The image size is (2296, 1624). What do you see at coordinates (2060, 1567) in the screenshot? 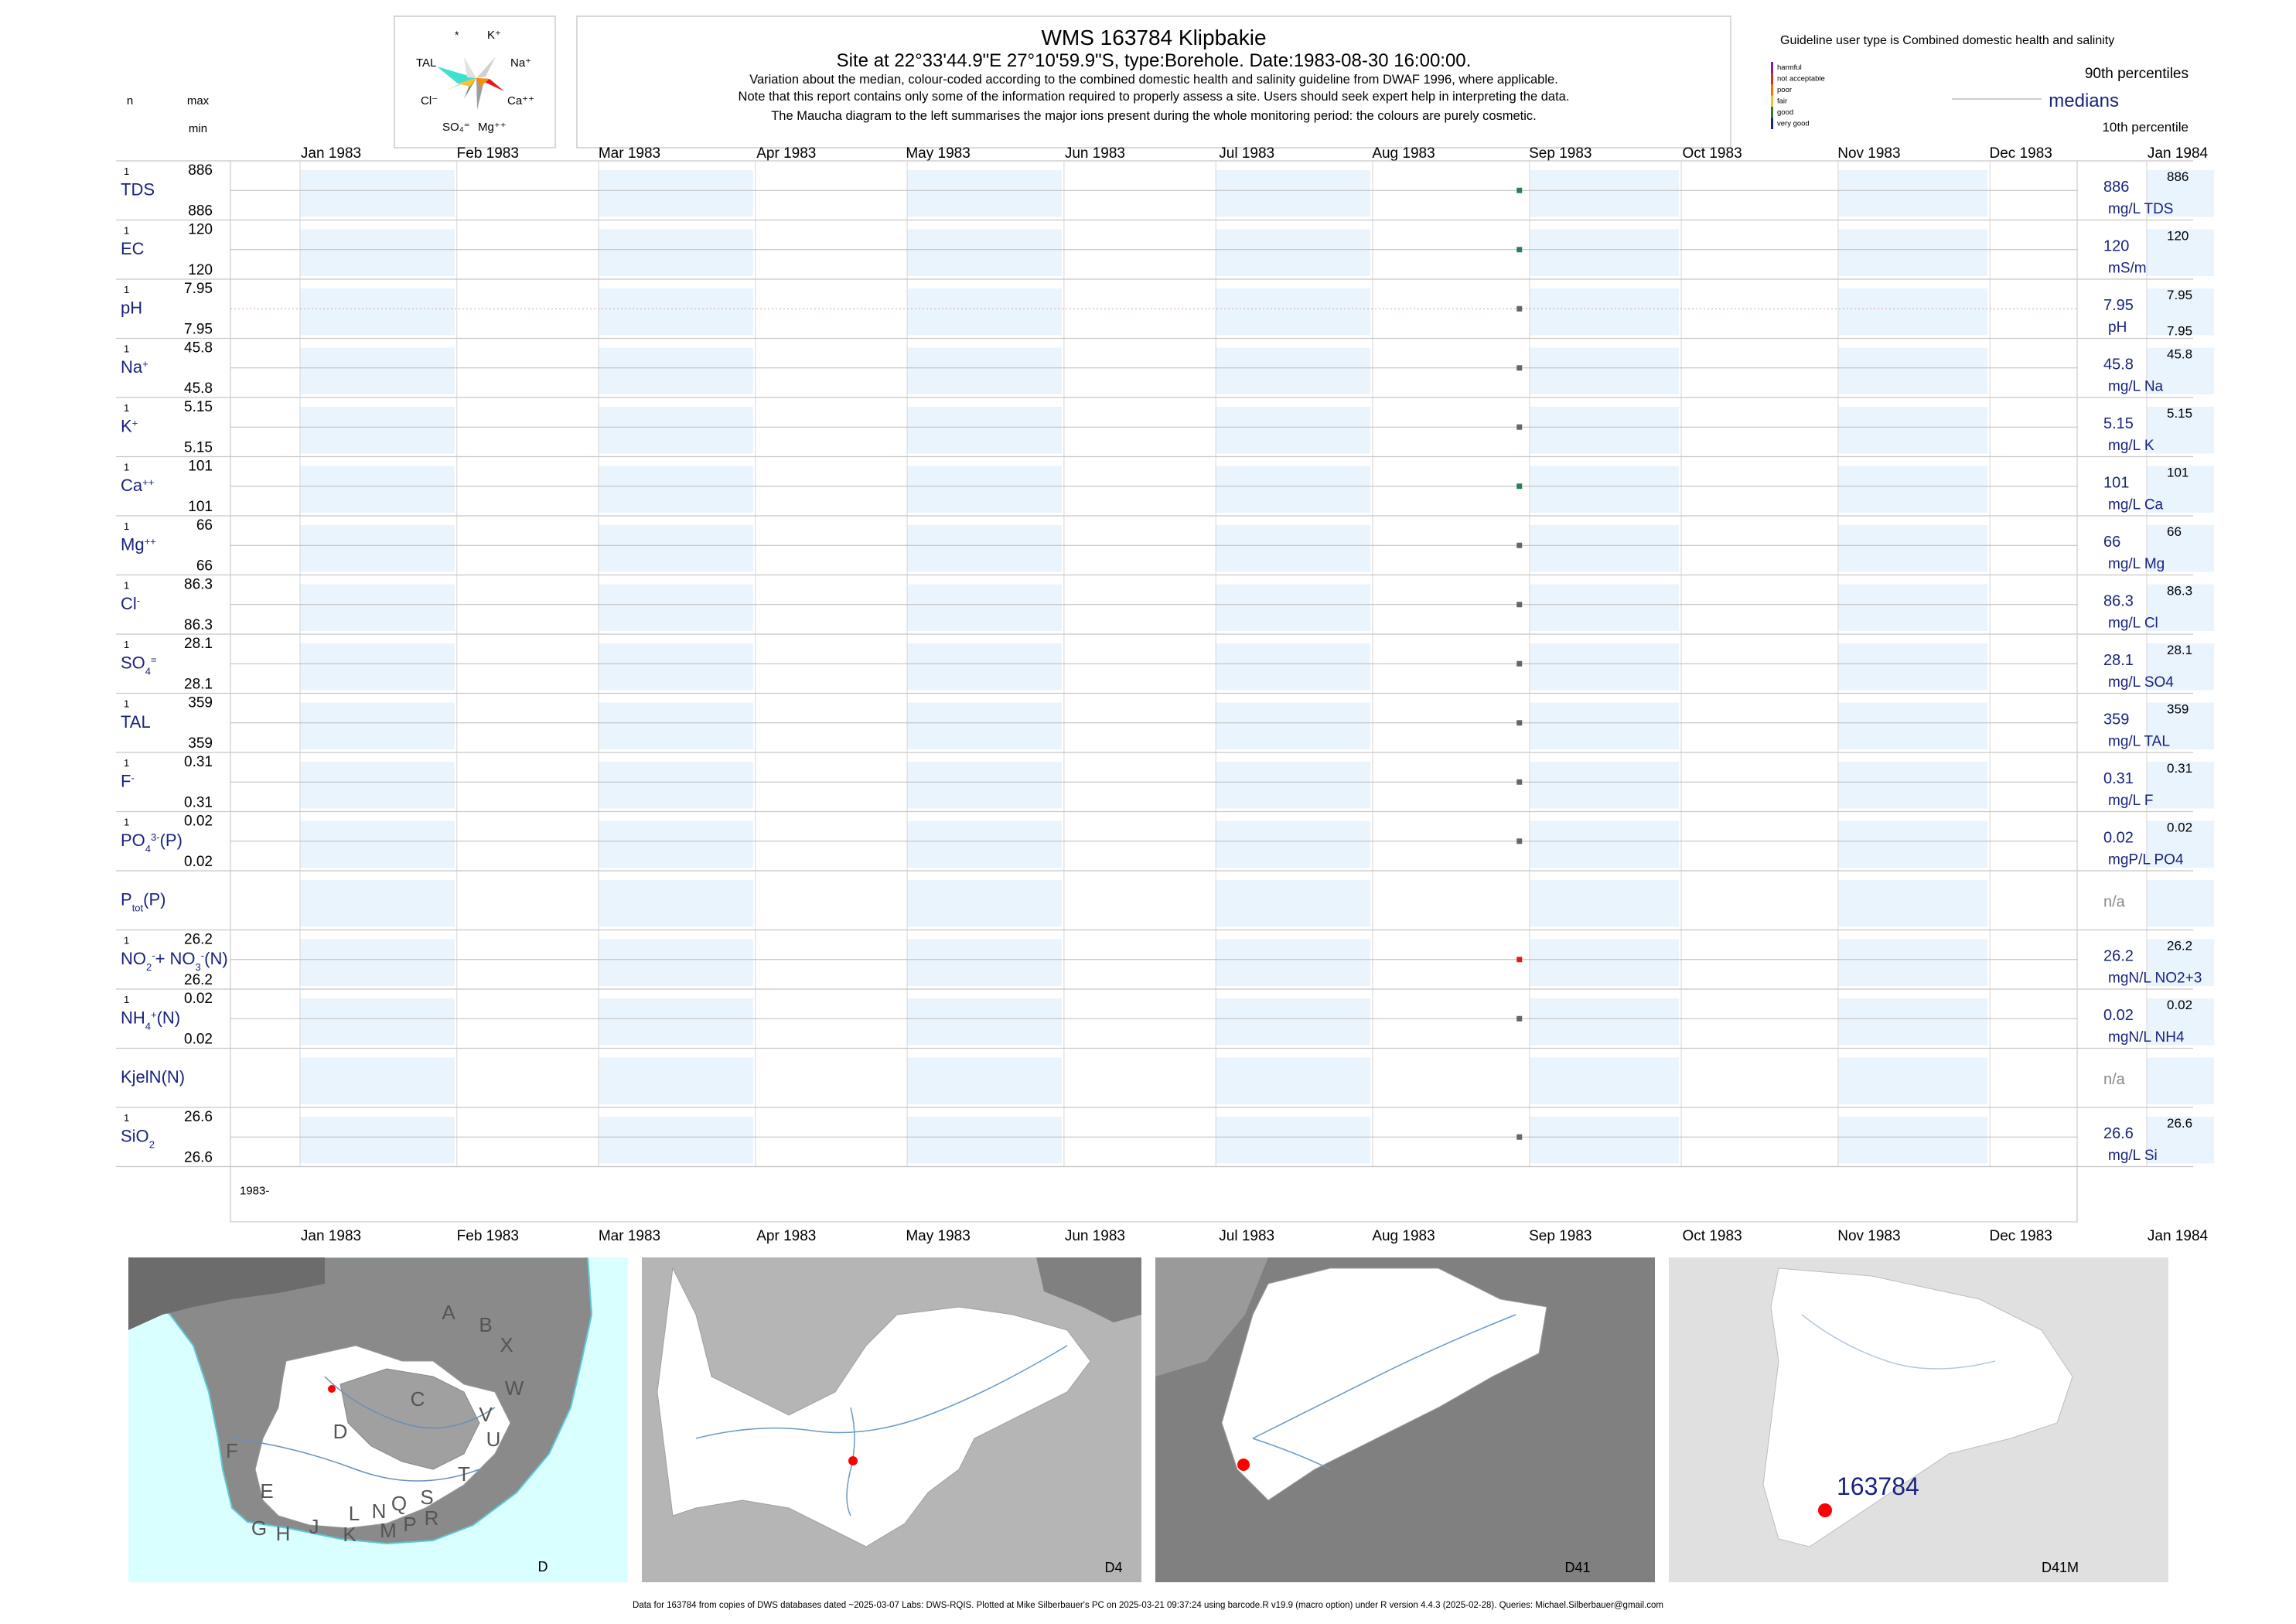
I see `map-label-d41m: D41M` at bounding box center [2060, 1567].